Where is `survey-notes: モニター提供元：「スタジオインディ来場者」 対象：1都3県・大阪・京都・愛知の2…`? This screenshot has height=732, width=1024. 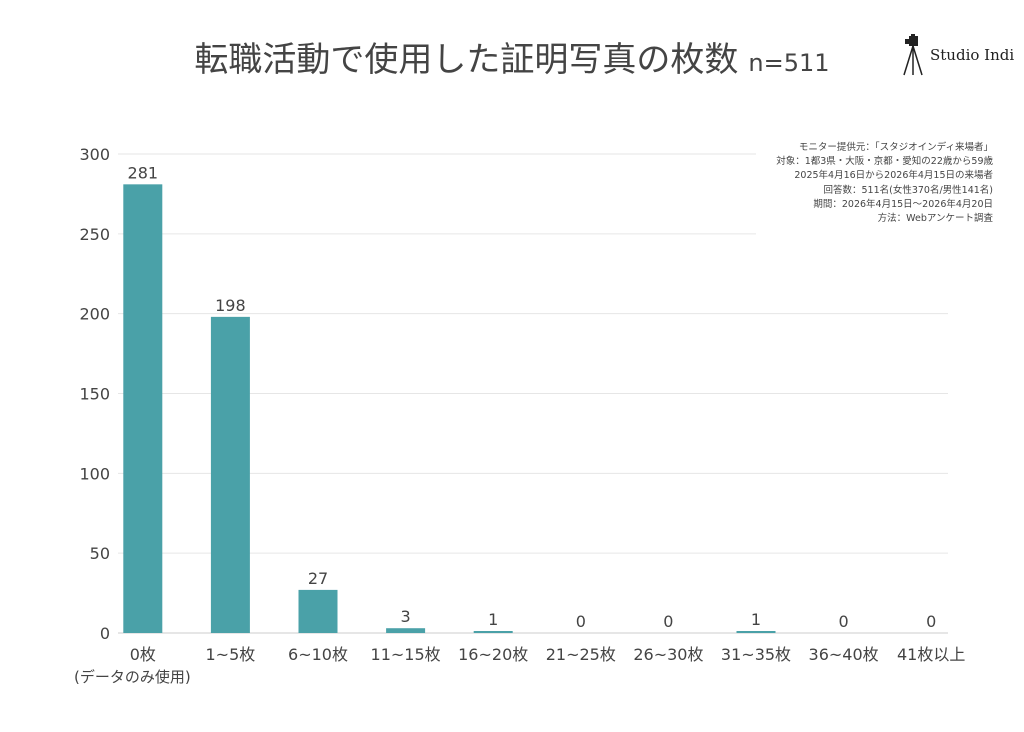
survey-notes: モニター提供元：「スタジオインディ来場者」 対象：1都3県・大阪・京都・愛知の2… is located at coordinates (884, 183).